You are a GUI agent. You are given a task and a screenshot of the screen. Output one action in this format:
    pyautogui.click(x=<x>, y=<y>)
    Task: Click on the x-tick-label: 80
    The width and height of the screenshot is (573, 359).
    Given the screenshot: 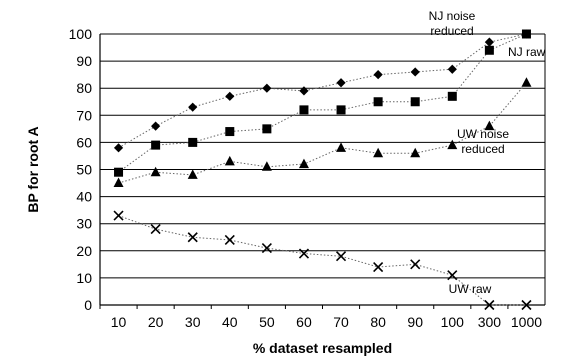 What is the action you would take?
    pyautogui.click(x=378, y=322)
    